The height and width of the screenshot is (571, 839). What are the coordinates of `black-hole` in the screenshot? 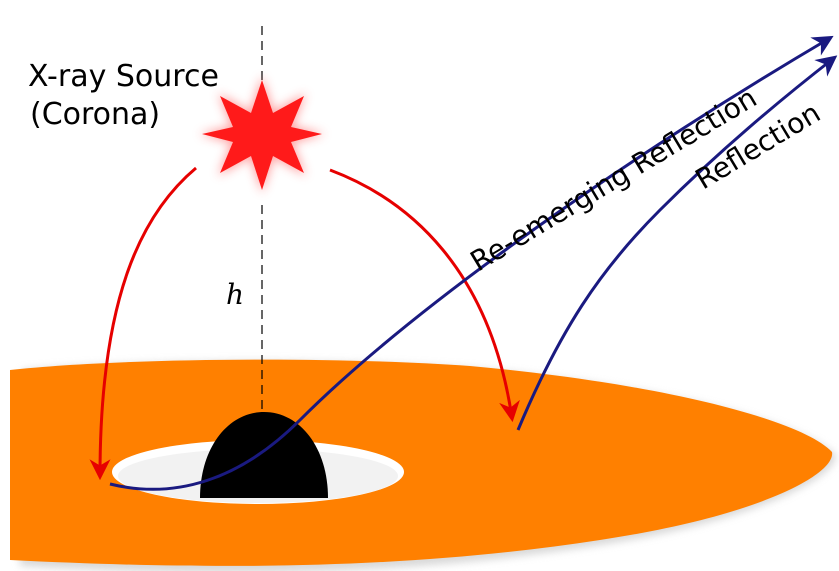 It's located at (264, 455).